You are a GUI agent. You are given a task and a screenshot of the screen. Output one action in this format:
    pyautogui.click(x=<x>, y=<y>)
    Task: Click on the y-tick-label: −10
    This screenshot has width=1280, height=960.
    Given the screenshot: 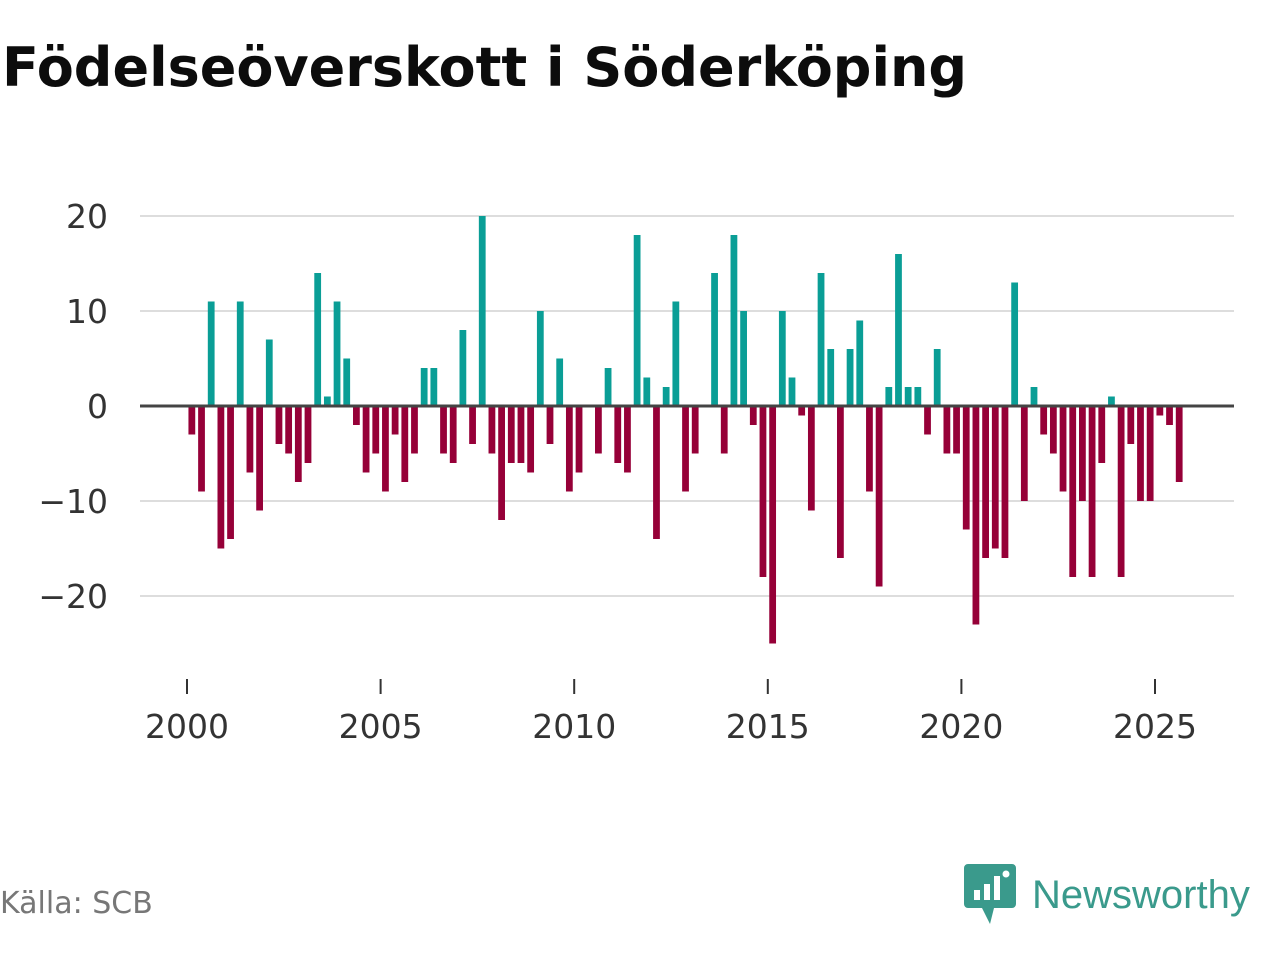 What is the action you would take?
    pyautogui.click(x=73, y=501)
    